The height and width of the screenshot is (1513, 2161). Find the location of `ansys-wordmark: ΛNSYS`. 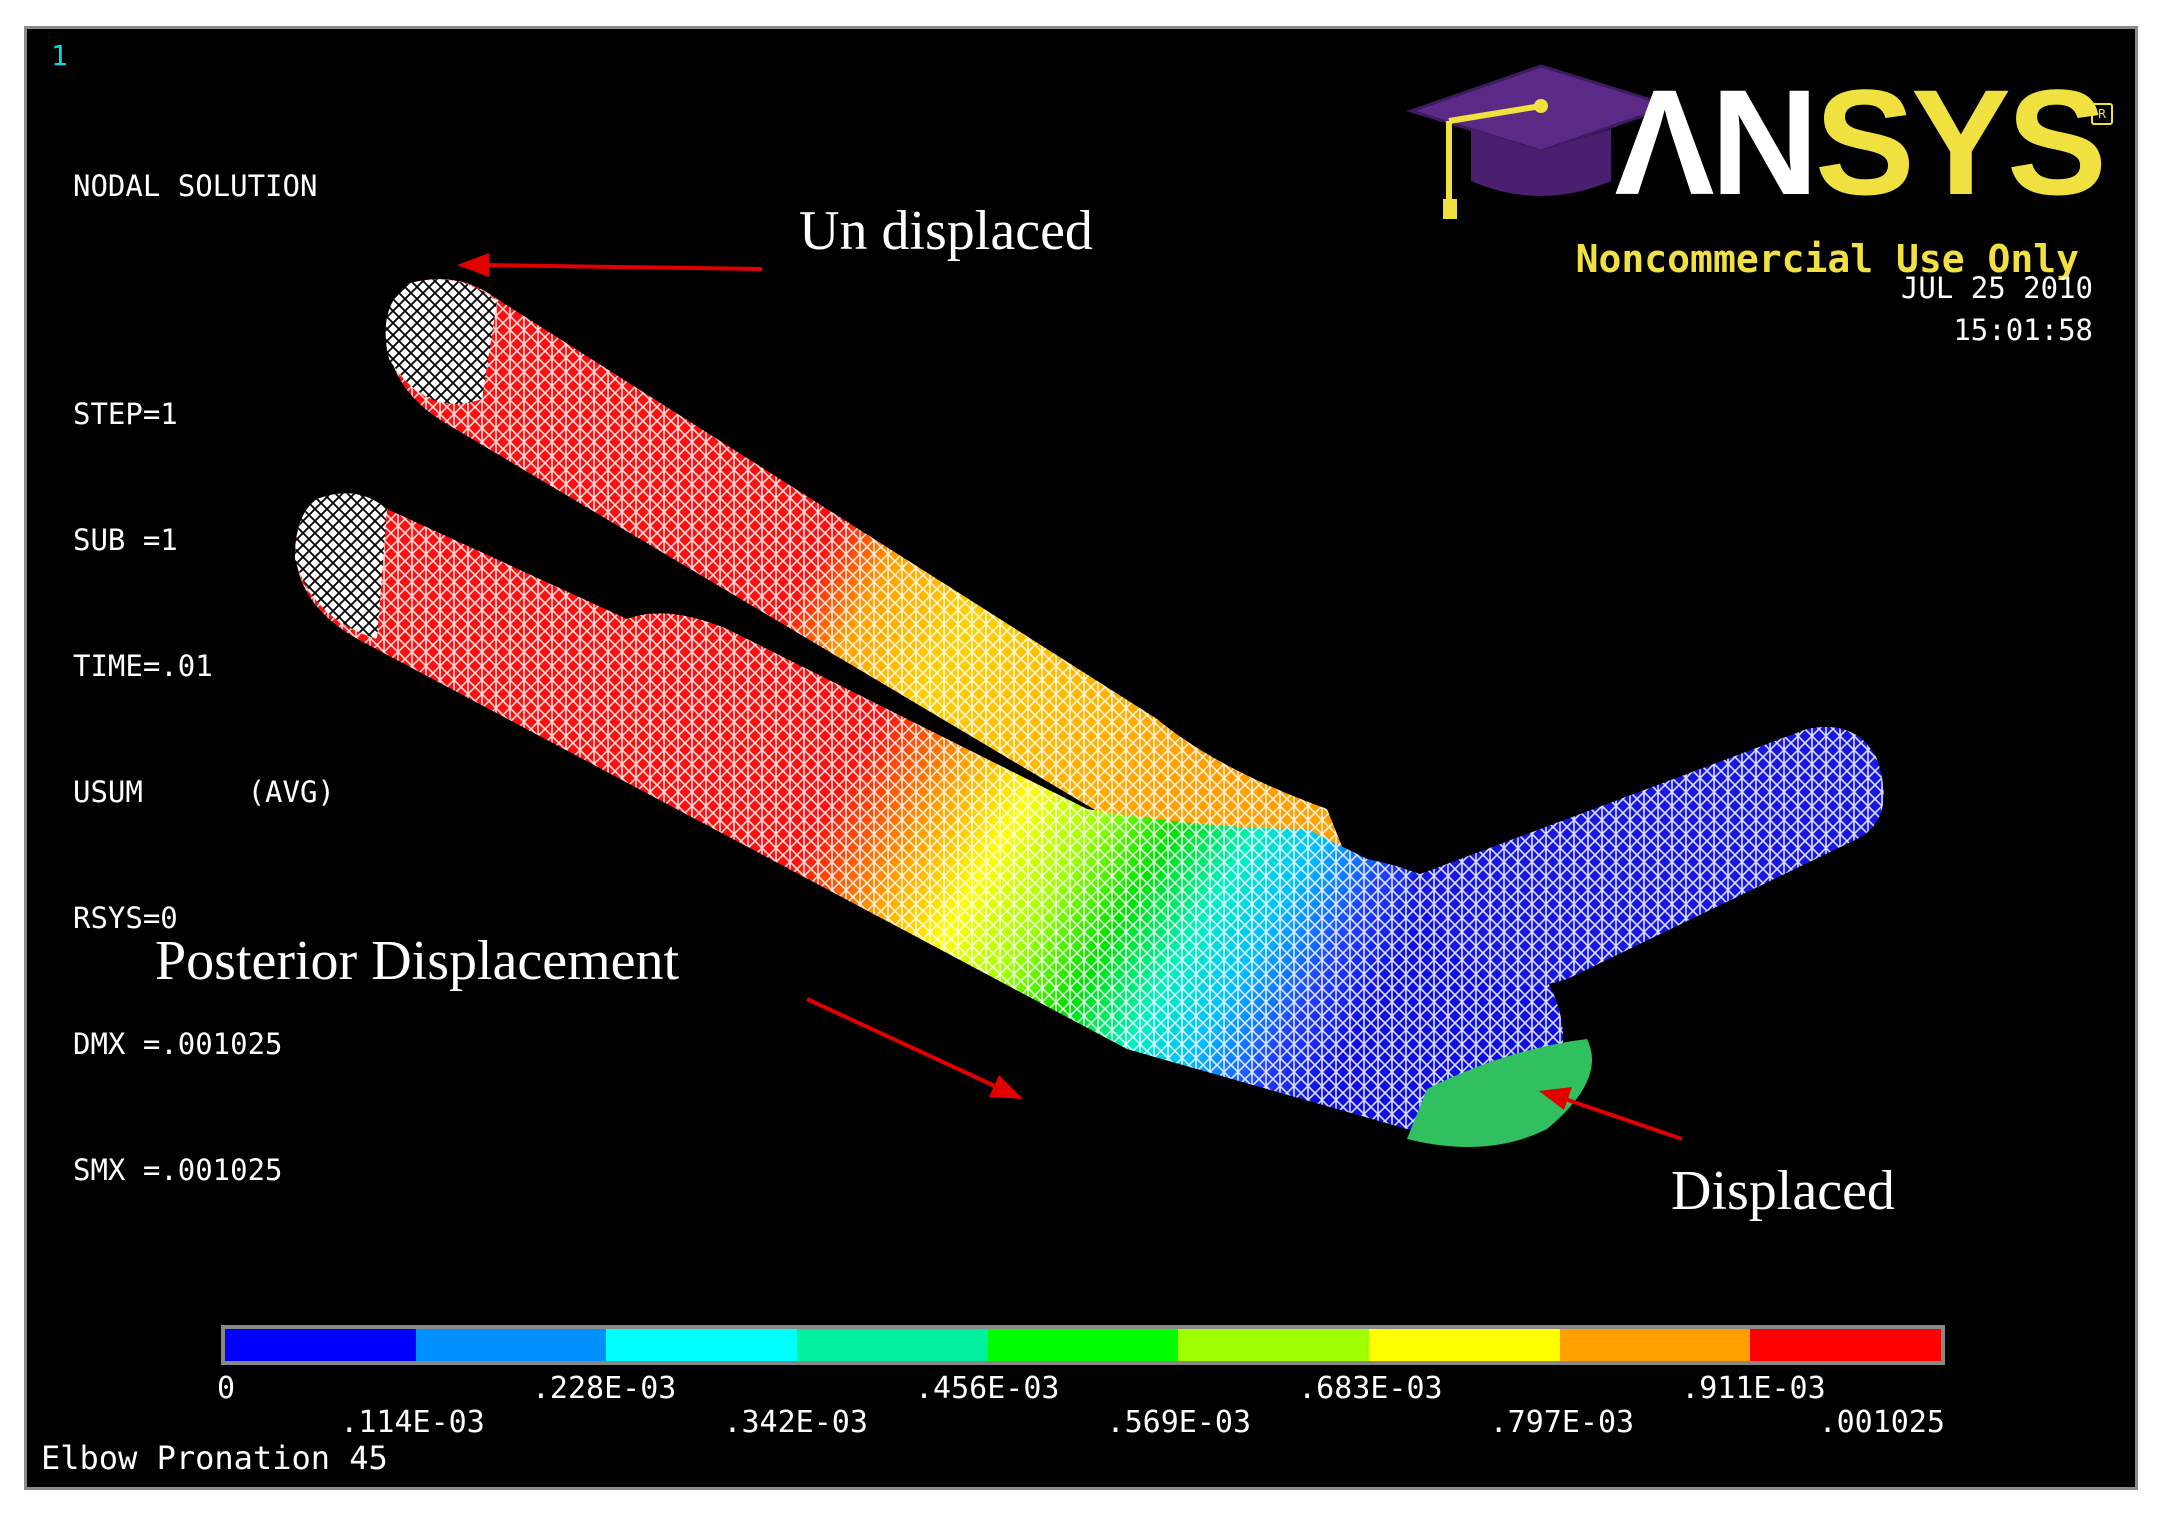

ansys-wordmark: ΛNSYS is located at coordinates (1860, 142).